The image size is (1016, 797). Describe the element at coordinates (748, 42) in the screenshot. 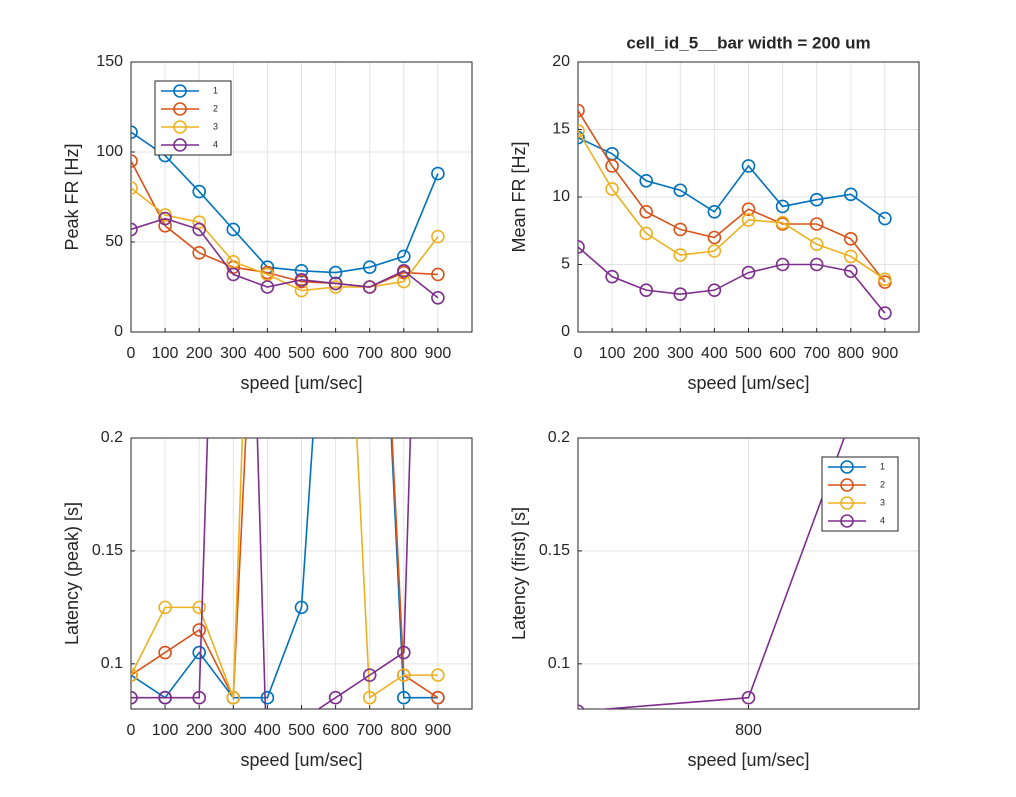

I see `chart-title: cell_id_5__bar width = 200 um` at that location.